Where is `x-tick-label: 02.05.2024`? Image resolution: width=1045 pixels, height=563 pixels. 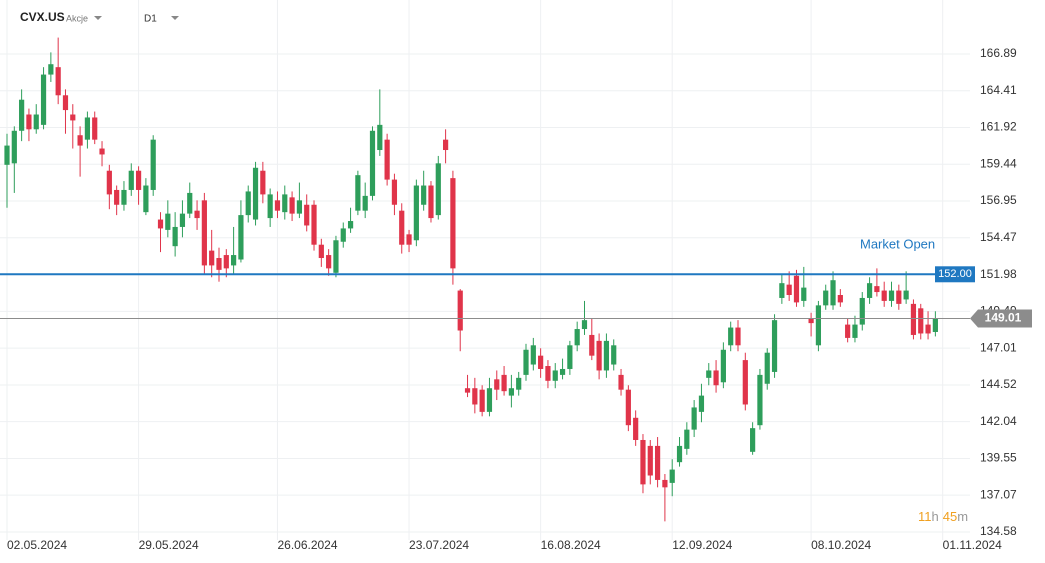 x-tick-label: 02.05.2024 is located at coordinates (37, 545).